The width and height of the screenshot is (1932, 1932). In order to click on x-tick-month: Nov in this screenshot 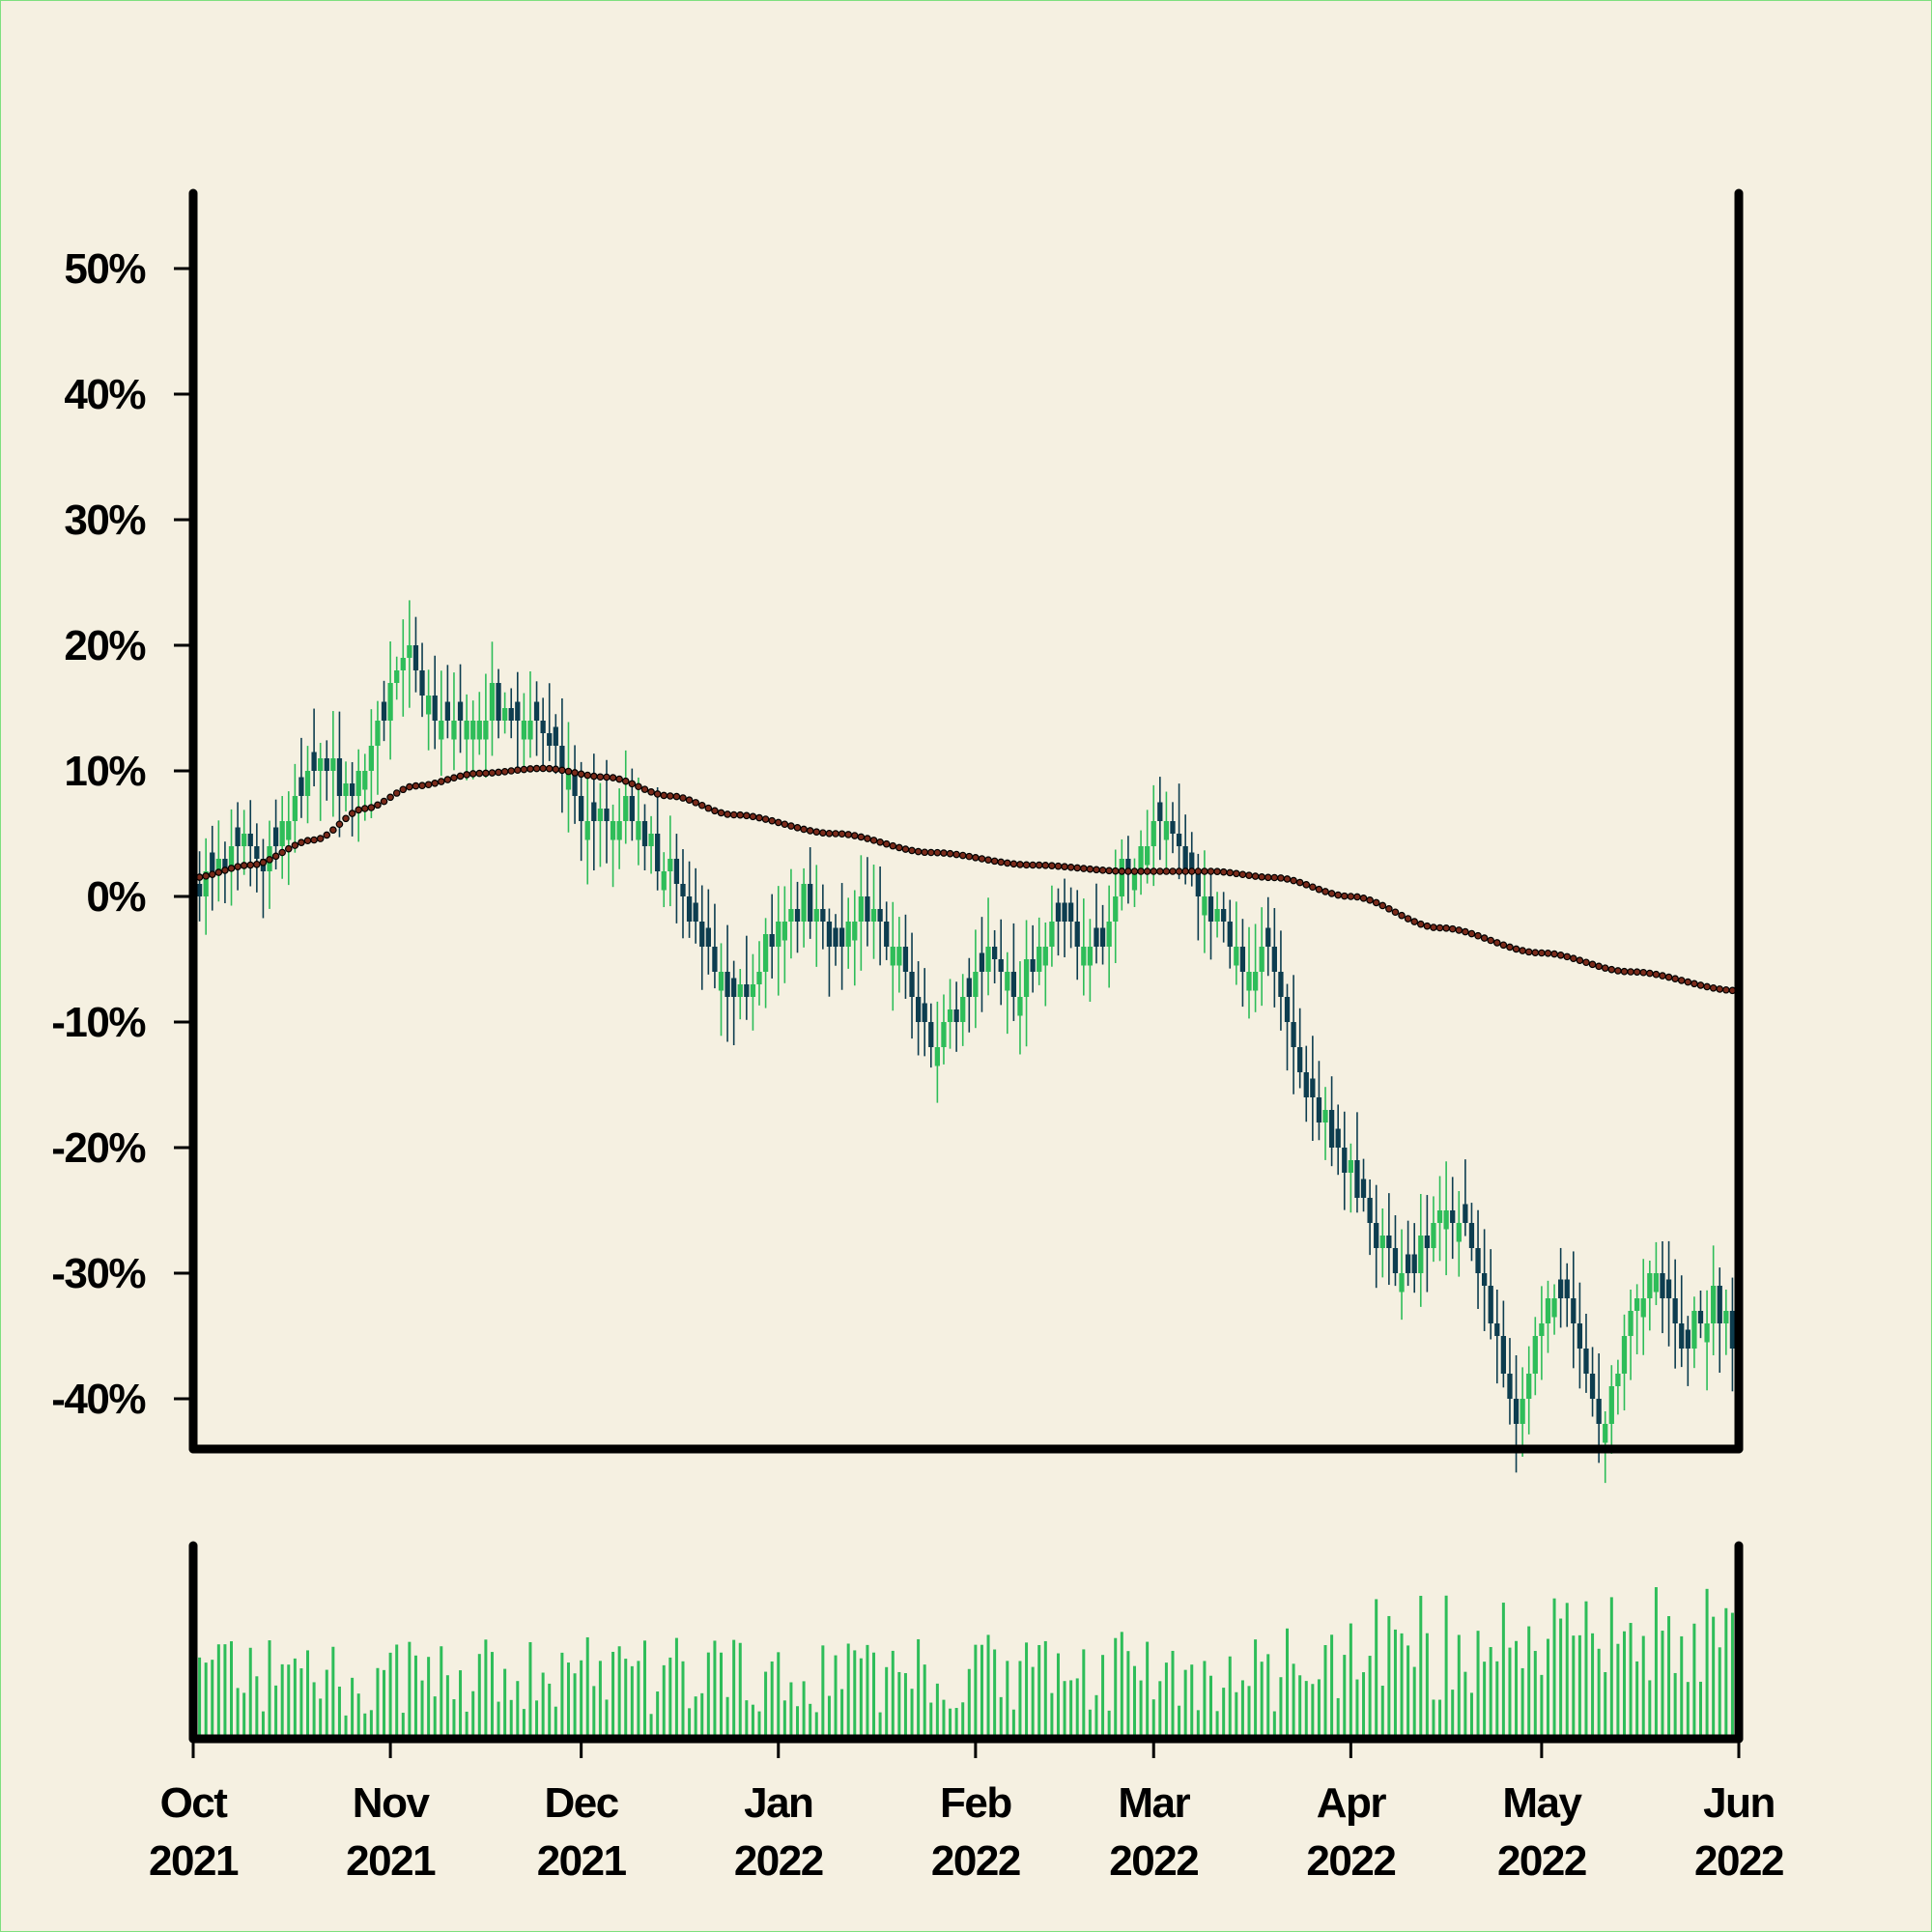, I will do `click(392, 1803)`.